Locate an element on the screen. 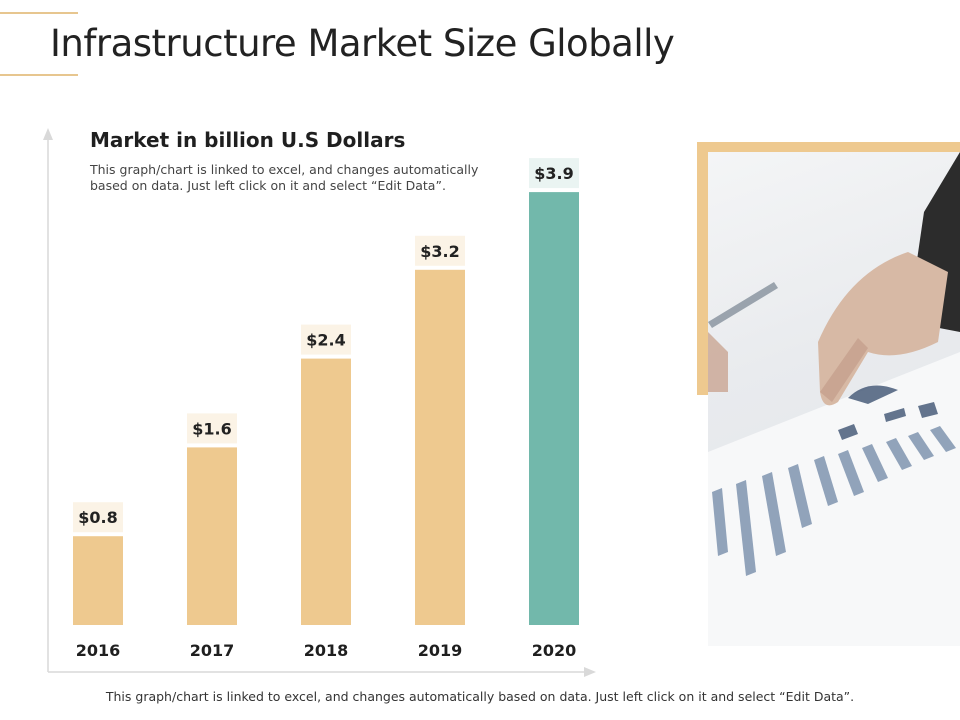 The image size is (960, 720). value-label-2020: $3.9 is located at coordinates (553, 173).